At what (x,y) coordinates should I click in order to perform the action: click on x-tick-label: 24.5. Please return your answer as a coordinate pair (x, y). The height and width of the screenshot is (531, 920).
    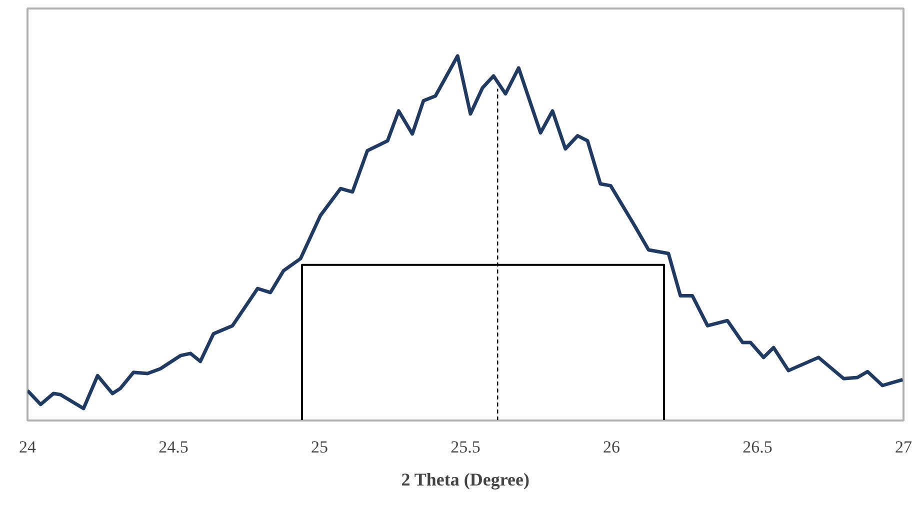
    Looking at the image, I should click on (173, 447).